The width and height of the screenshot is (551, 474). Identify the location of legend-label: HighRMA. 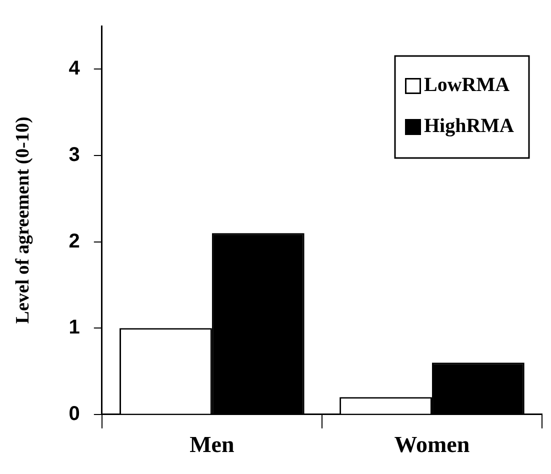
(469, 126).